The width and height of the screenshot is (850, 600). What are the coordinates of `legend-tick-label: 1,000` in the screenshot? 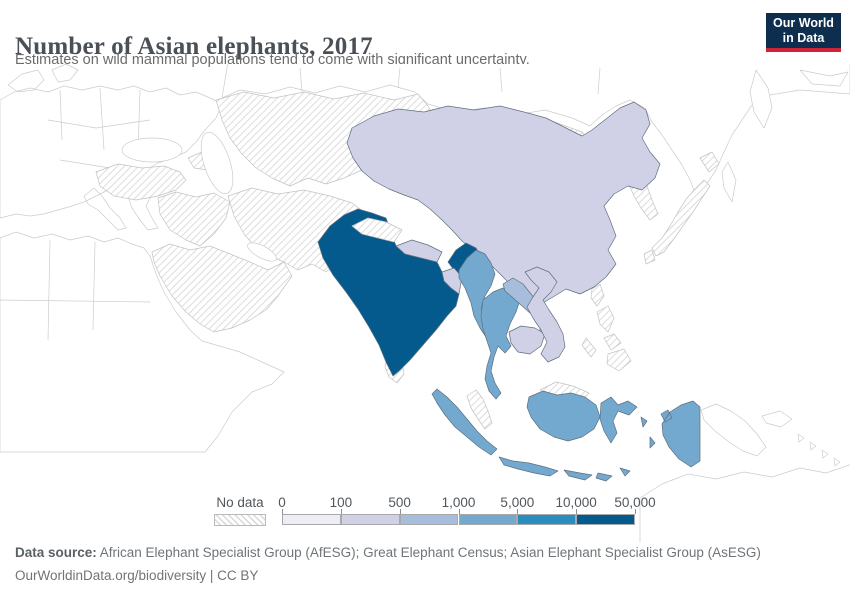 It's located at (458, 502).